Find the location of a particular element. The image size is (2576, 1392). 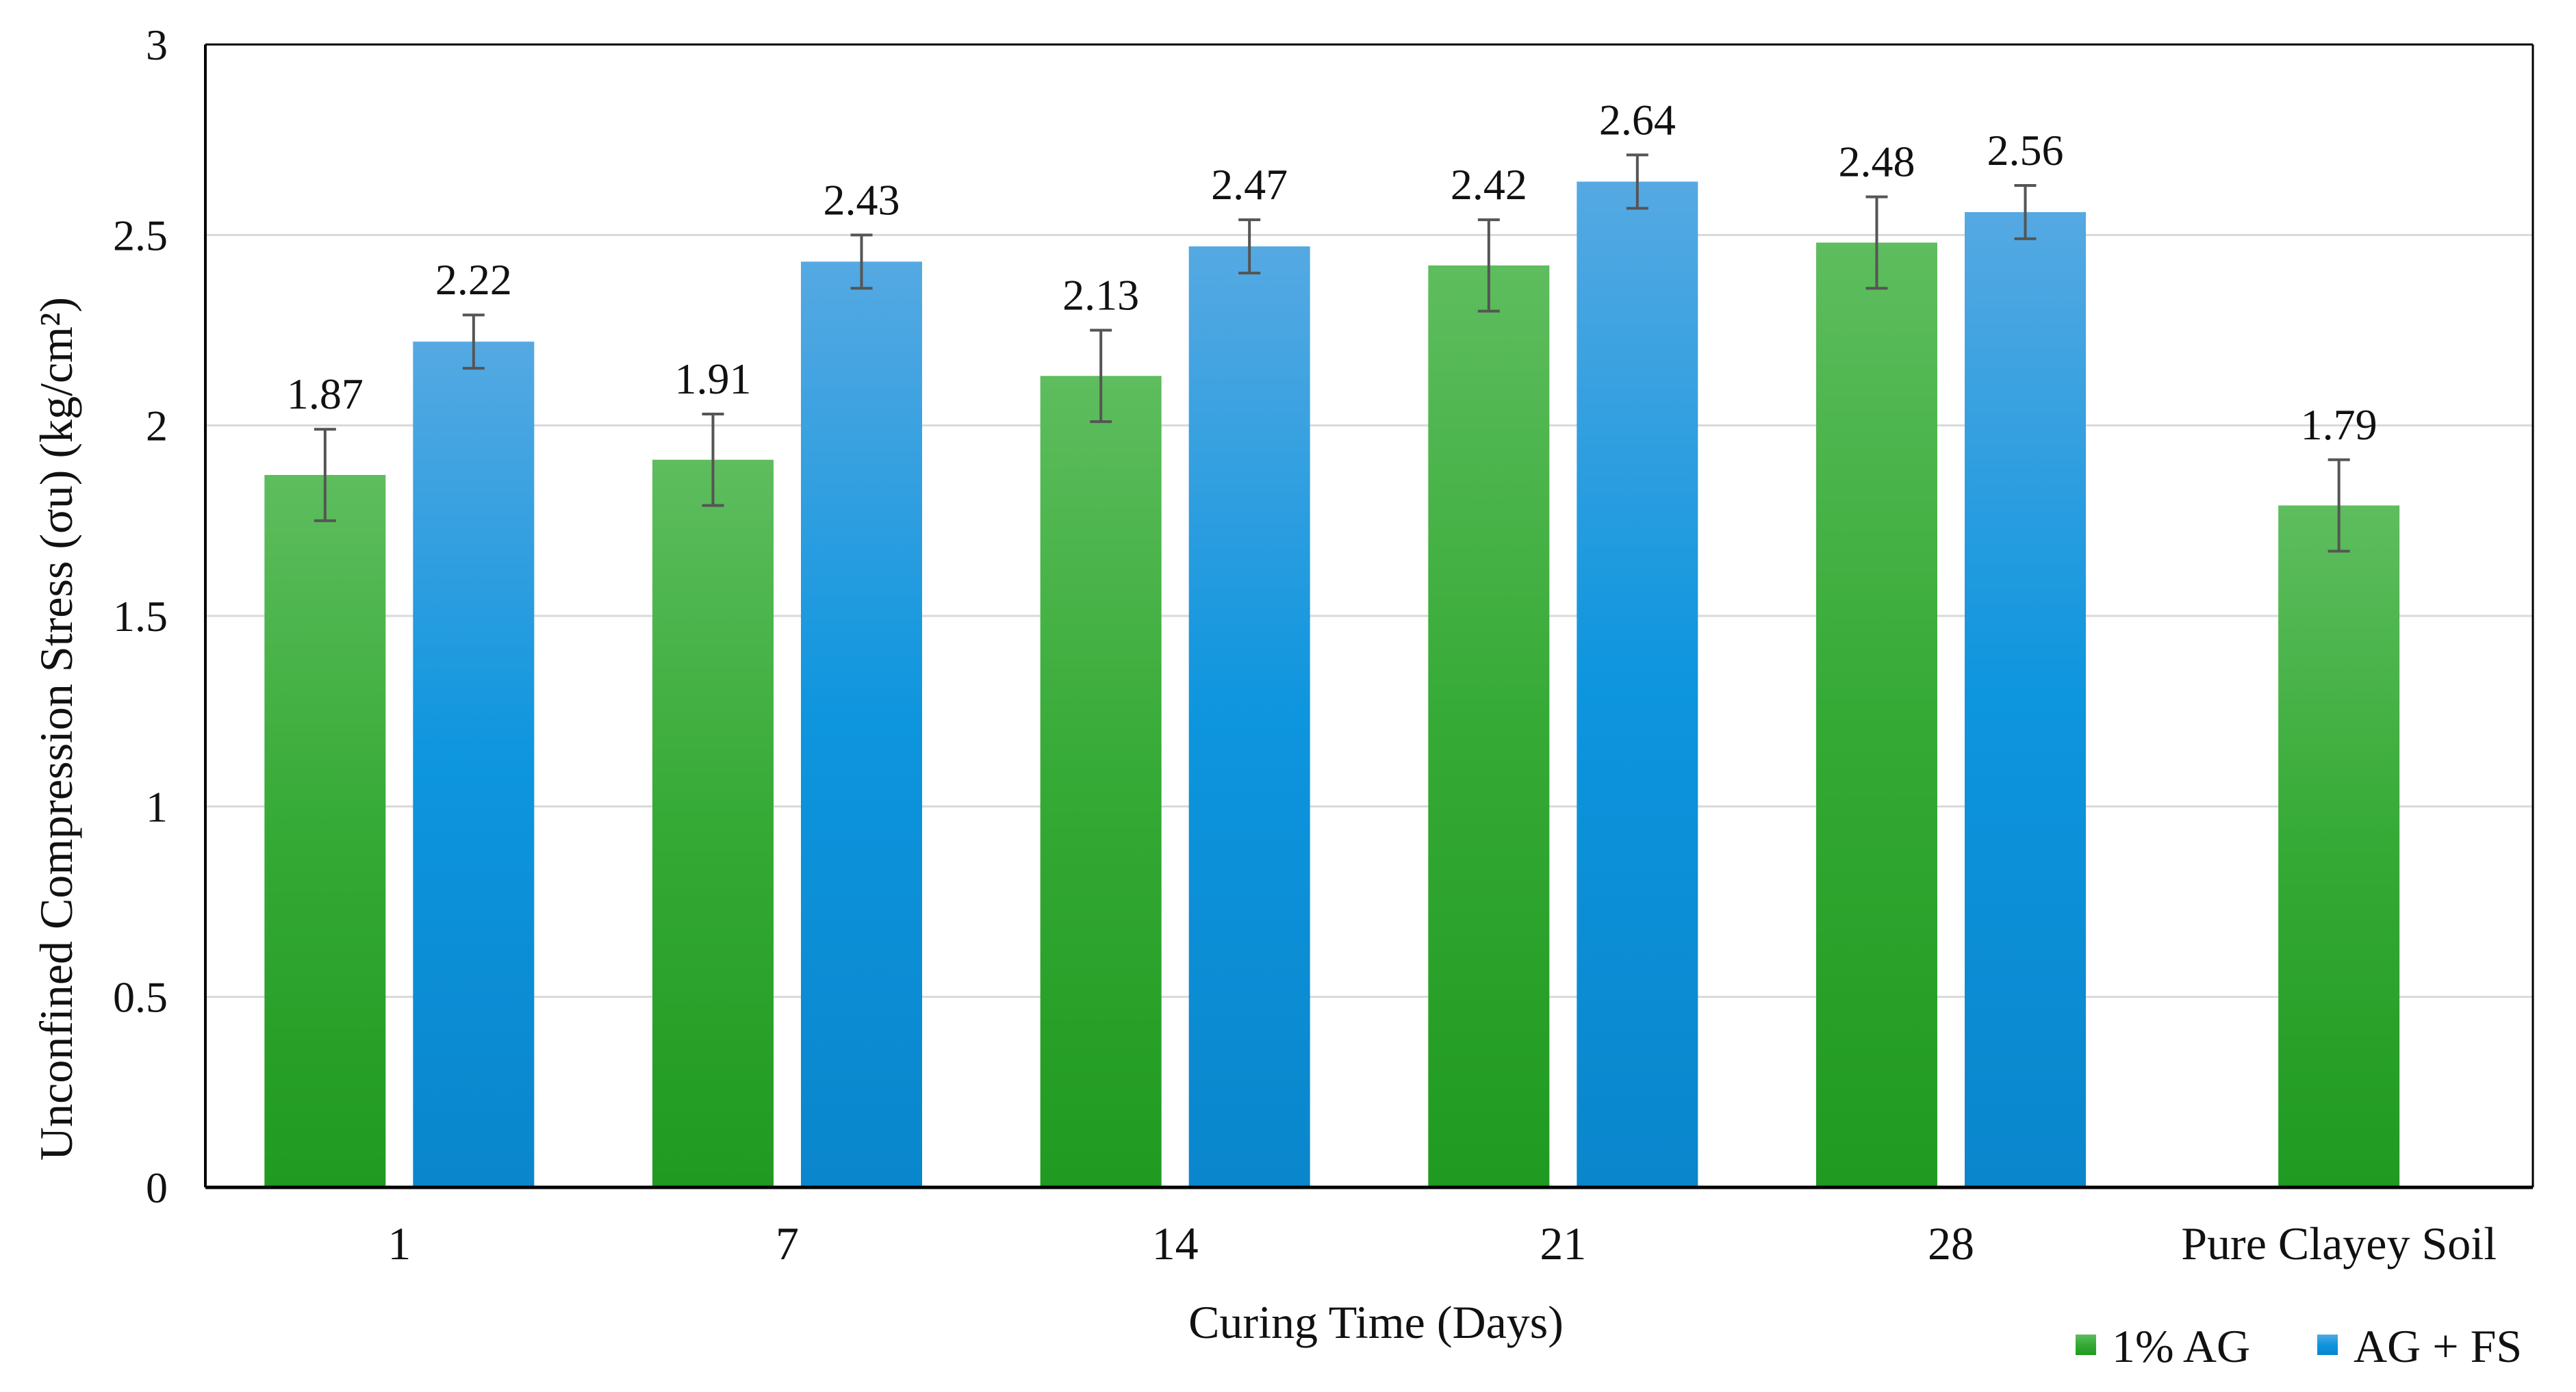

data-label-1-ag-28: 2.48 is located at coordinates (1877, 162).